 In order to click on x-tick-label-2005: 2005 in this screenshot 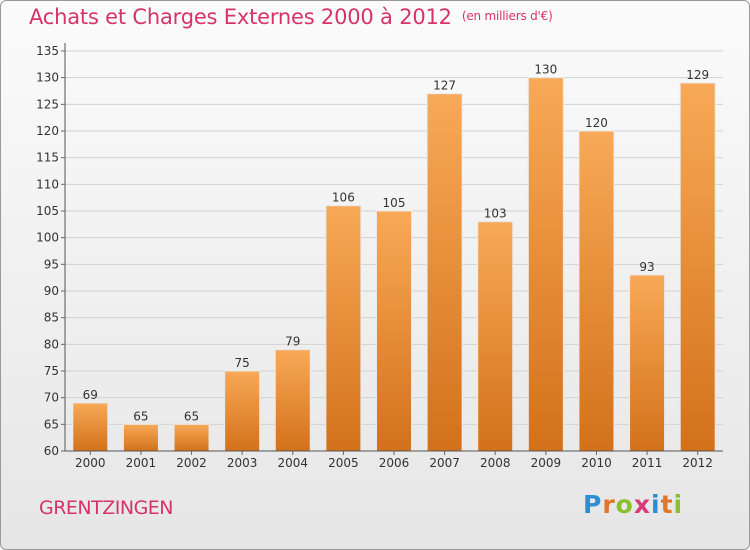, I will do `click(343, 463)`.